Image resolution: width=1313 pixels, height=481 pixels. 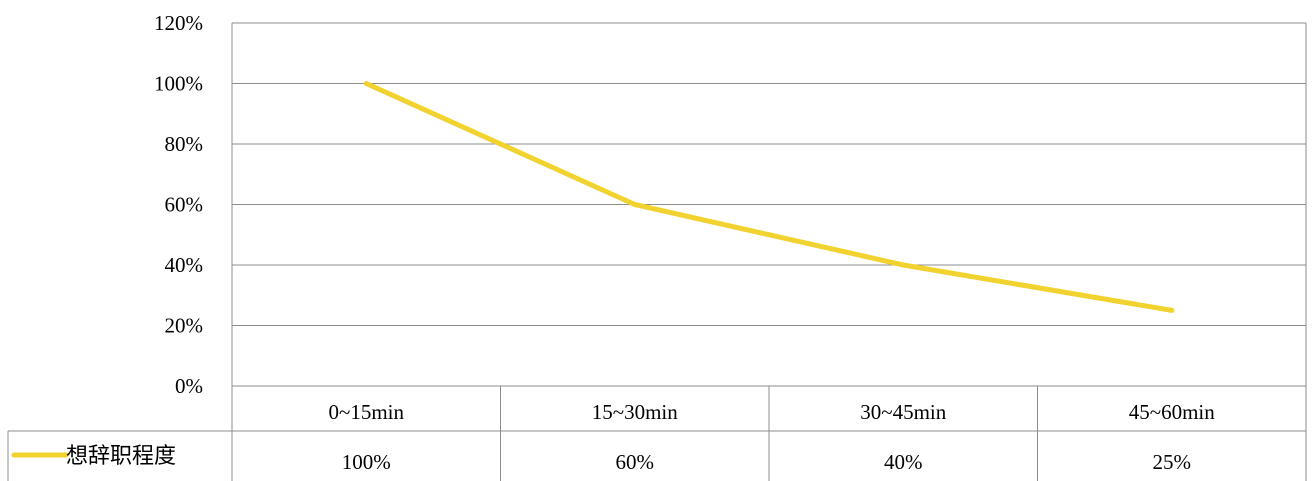 I want to click on data-label: 60%, so click(x=635, y=462).